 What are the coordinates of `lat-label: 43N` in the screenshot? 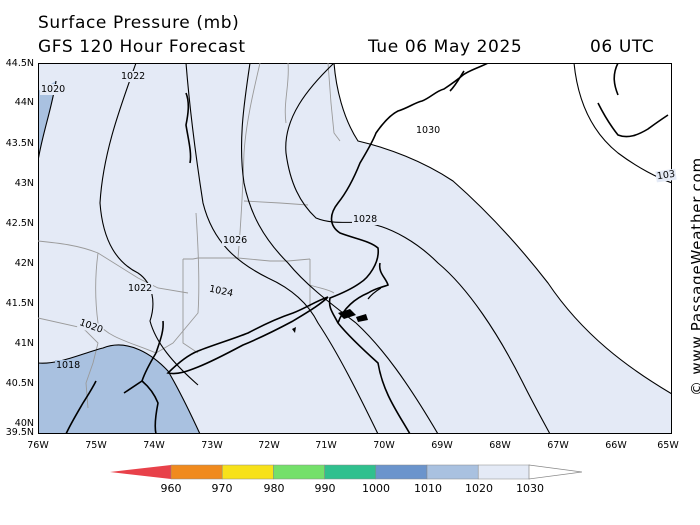 It's located at (24, 183).